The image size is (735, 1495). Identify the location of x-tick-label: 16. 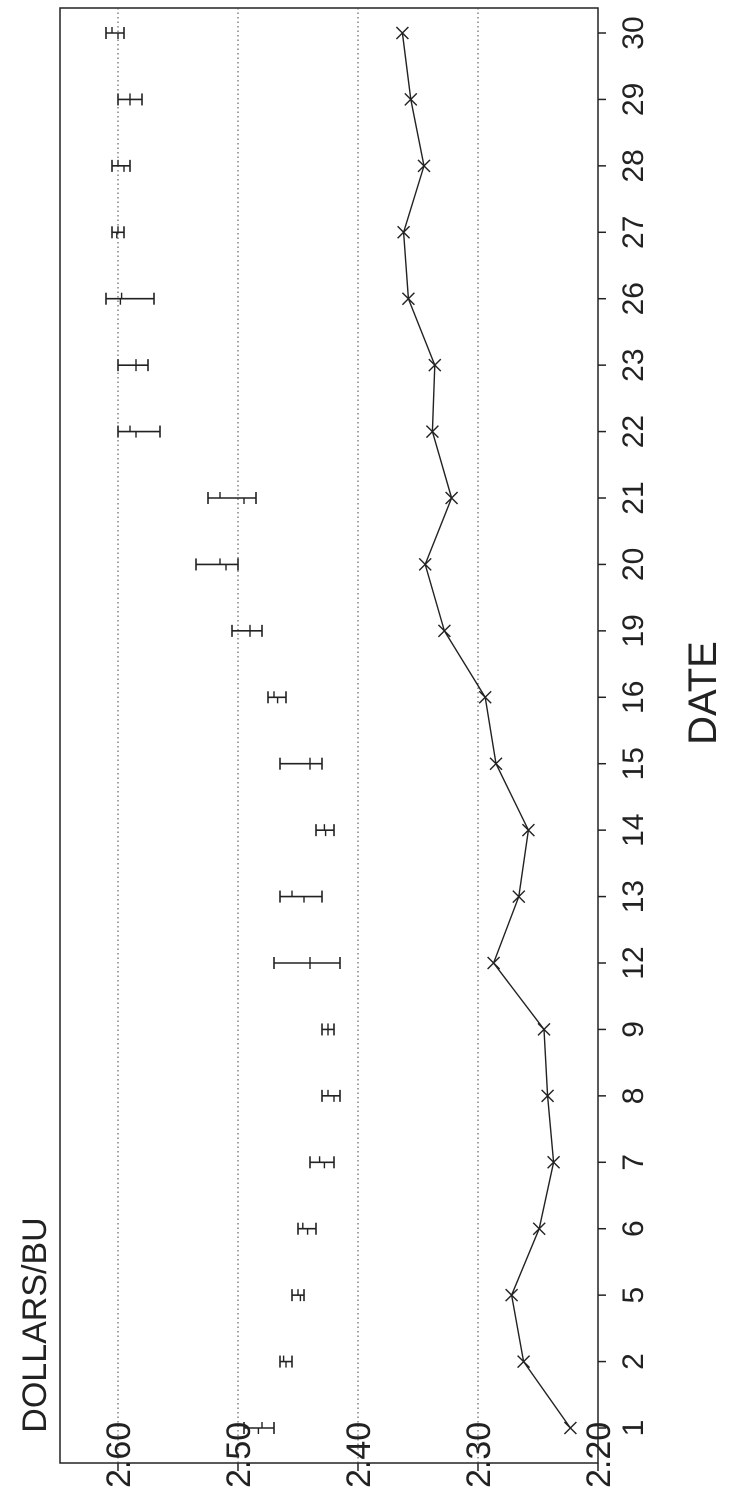
(633, 697).